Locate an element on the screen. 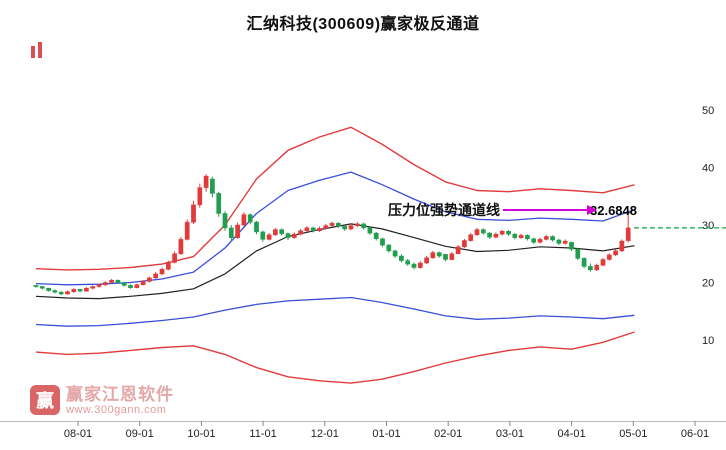 The image size is (726, 450). pressure-value: 32.6848 is located at coordinates (613, 210).